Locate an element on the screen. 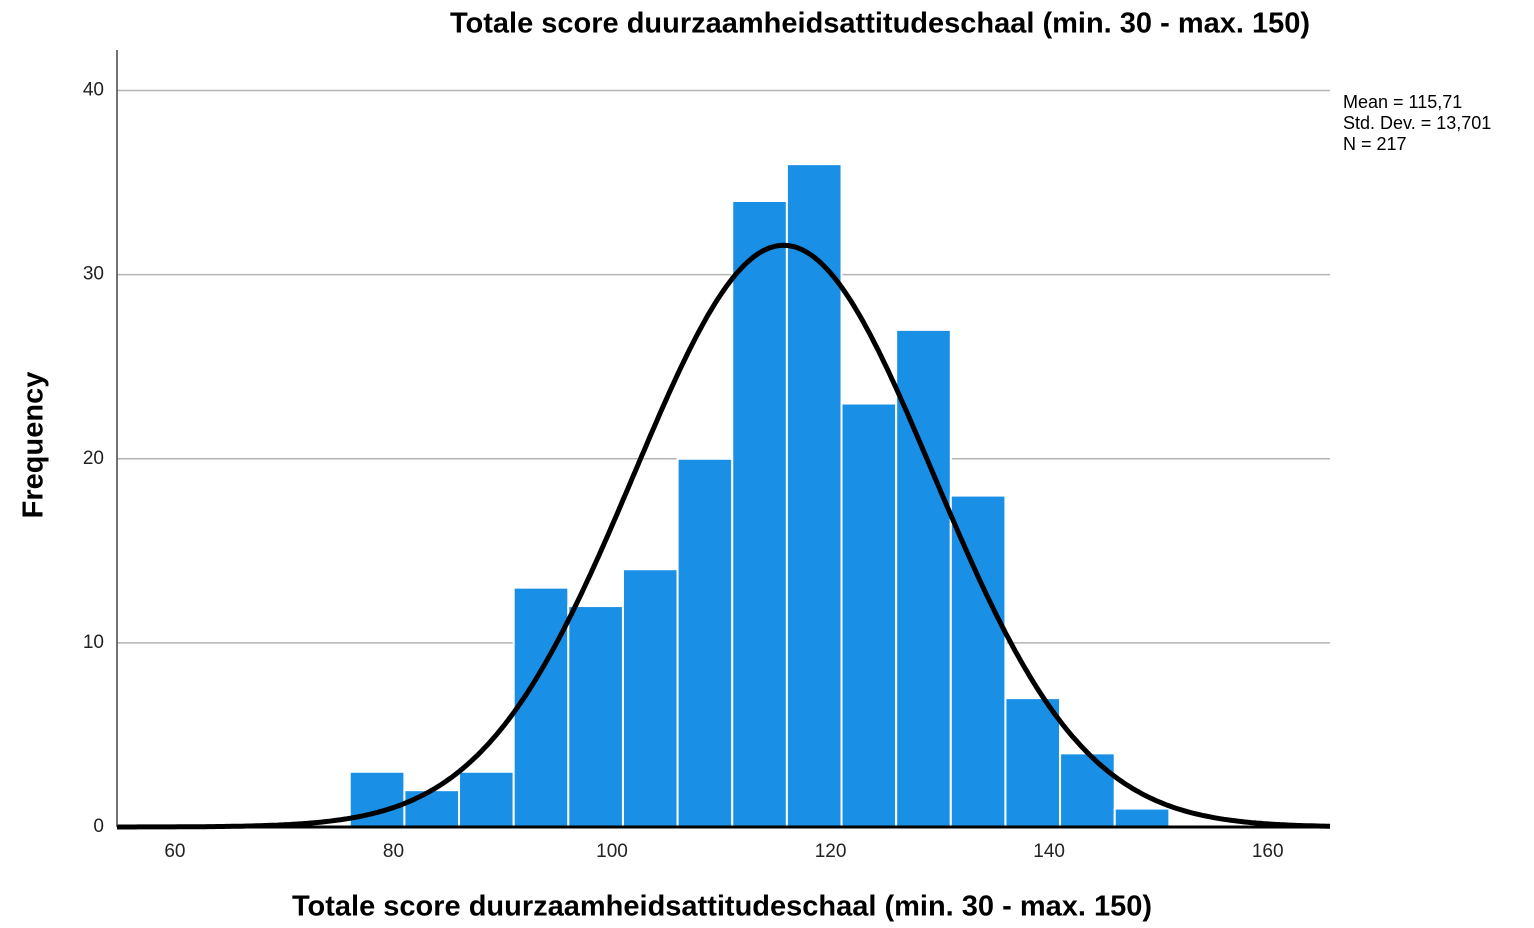 The height and width of the screenshot is (928, 1534). stat-label: Std. Dev. = 13,701 is located at coordinates (1417, 123).